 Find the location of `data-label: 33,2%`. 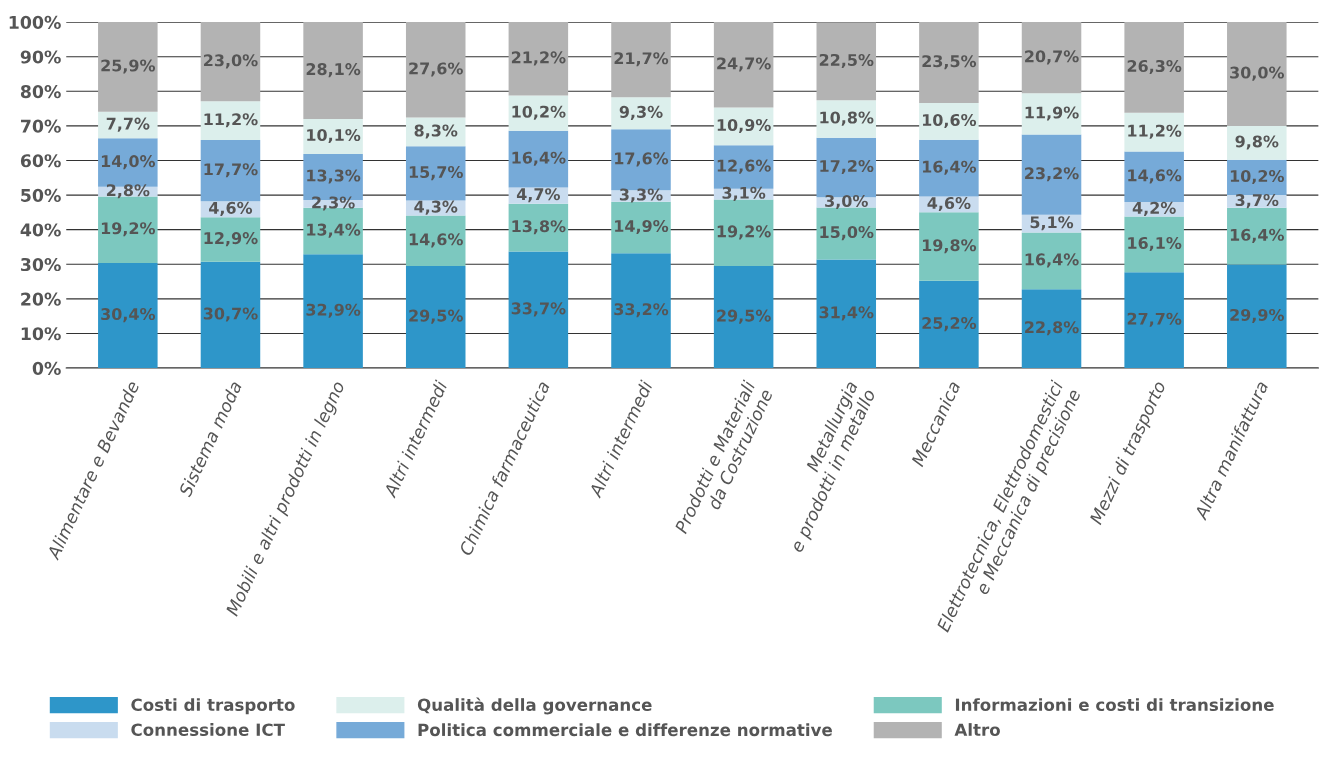

data-label: 33,2% is located at coordinates (641, 310).